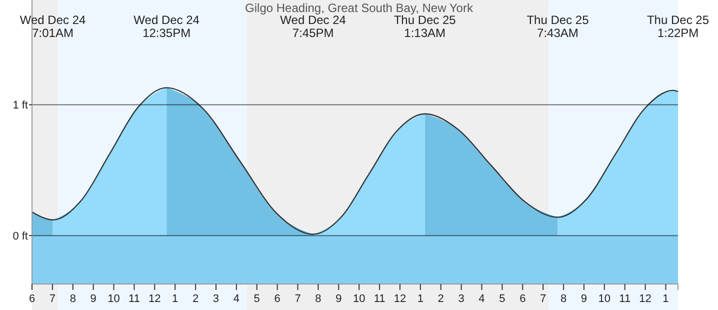 The height and width of the screenshot is (310, 718). Describe the element at coordinates (53, 26) in the screenshot. I see `annotation: Wed Dec 24 7:01AM` at that location.